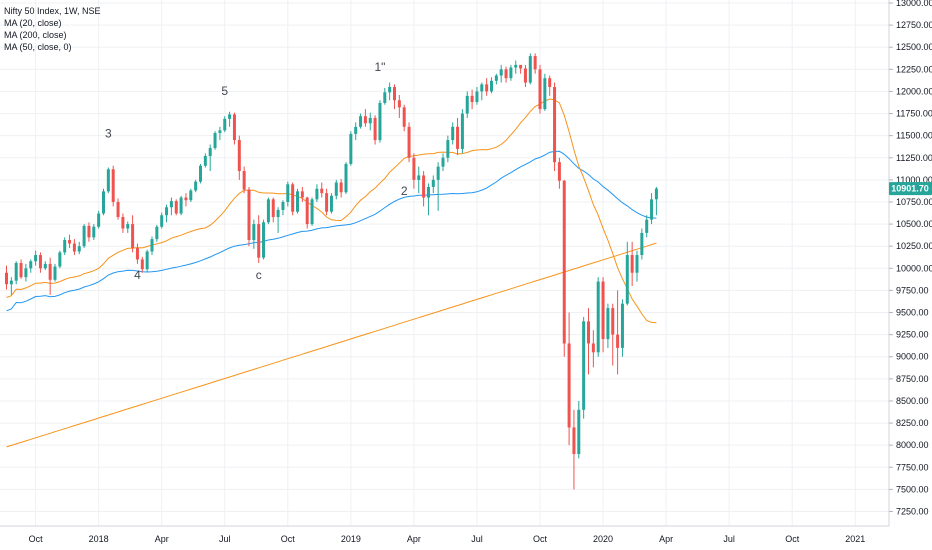  I want to click on wave-label: 5, so click(224, 91).